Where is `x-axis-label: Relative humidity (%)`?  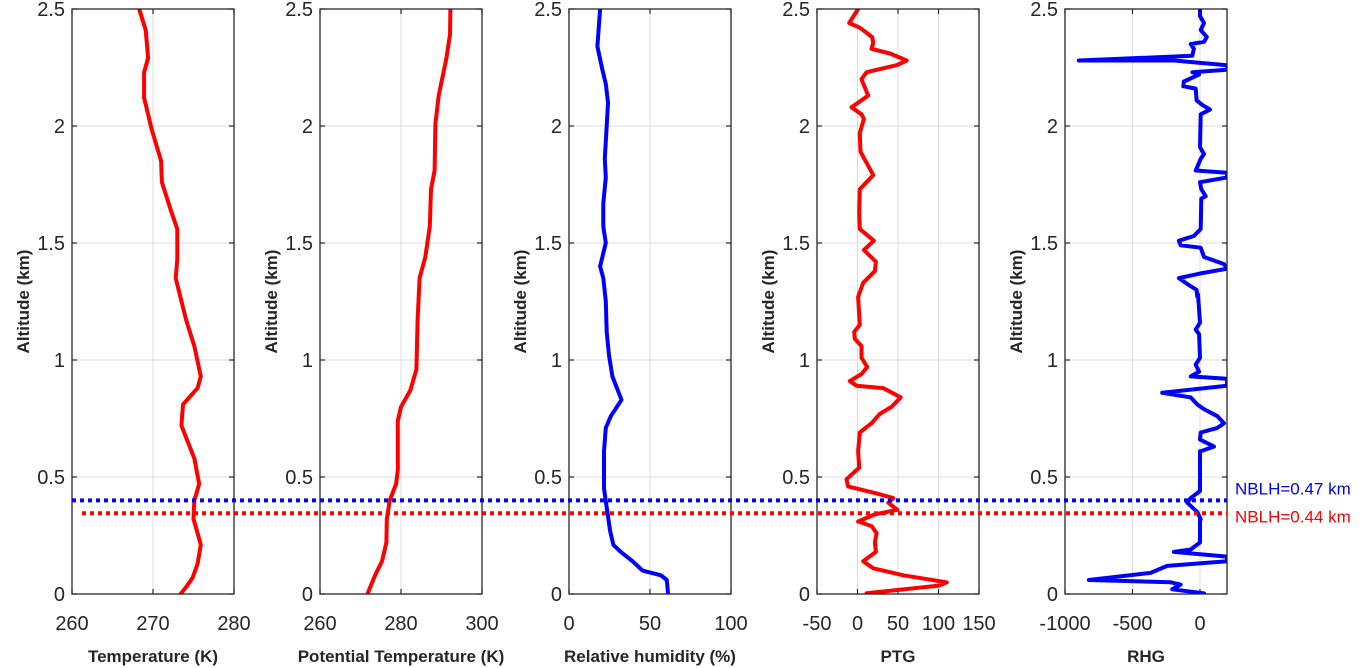 x-axis-label: Relative humidity (%) is located at coordinates (650, 656).